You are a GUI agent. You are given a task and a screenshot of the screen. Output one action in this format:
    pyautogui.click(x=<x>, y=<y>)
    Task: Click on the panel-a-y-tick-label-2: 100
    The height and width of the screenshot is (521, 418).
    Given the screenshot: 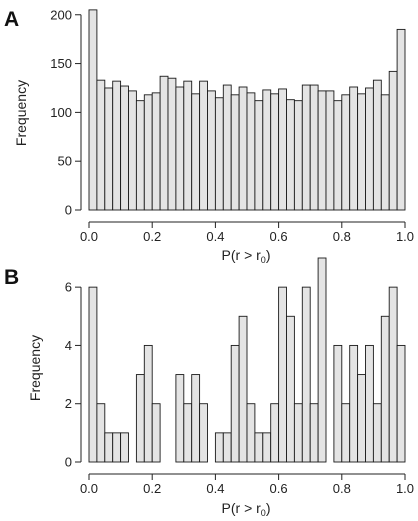 What is the action you would take?
    pyautogui.click(x=61, y=112)
    